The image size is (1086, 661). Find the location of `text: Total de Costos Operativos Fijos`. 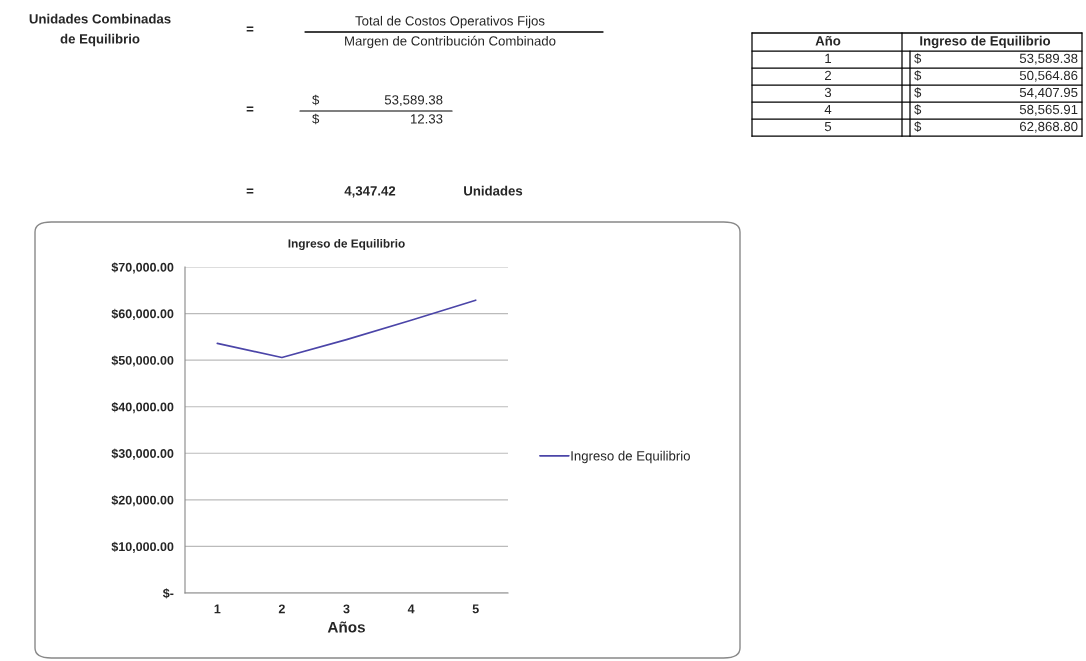

text: Total de Costos Operativos Fijos is located at coordinates (450, 22).